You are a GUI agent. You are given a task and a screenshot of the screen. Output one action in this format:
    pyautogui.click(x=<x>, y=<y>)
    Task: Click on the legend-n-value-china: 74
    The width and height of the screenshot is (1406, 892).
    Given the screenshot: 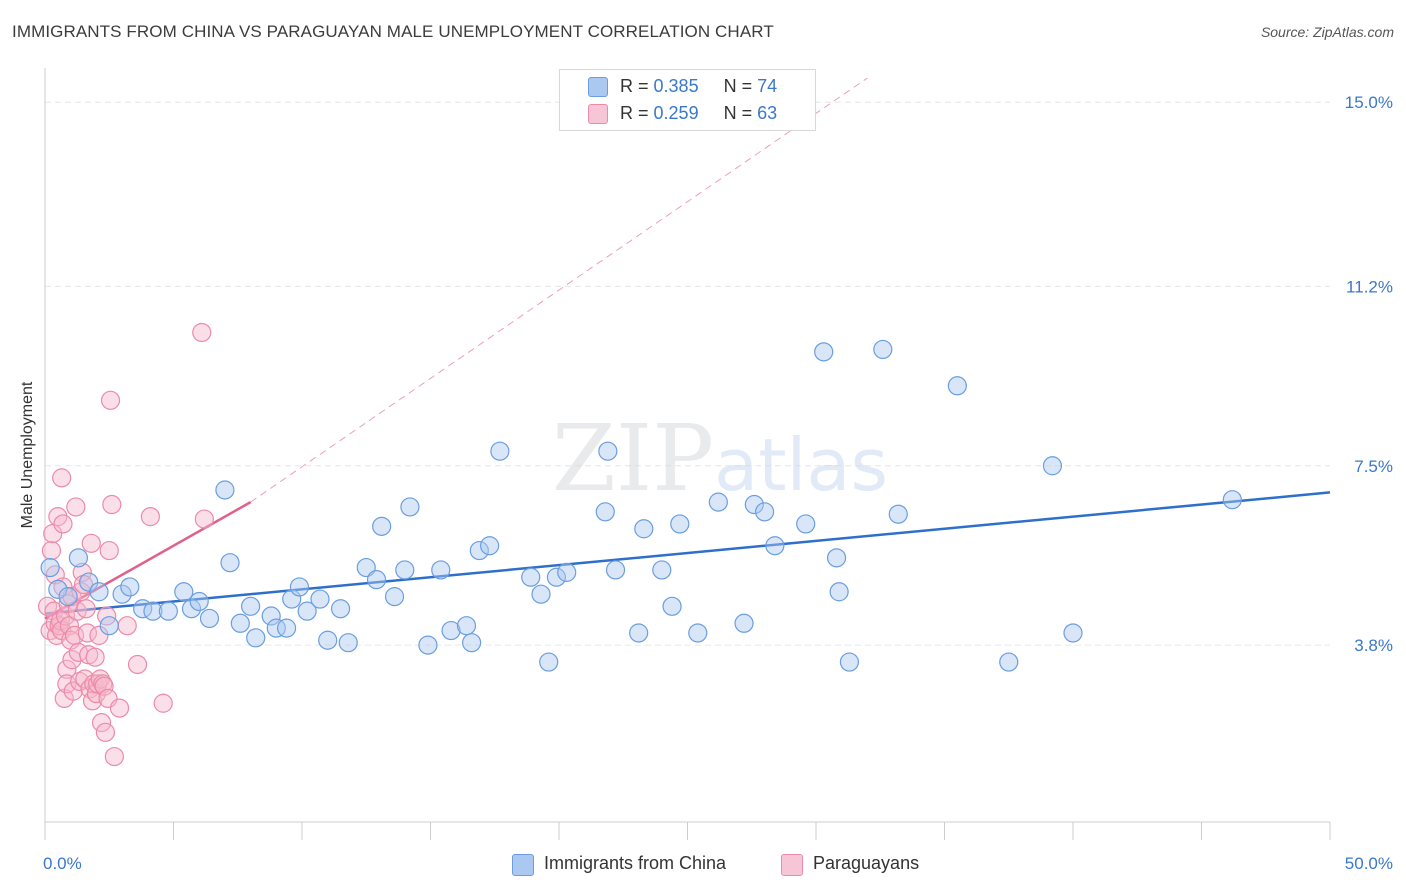 What is the action you would take?
    pyautogui.click(x=767, y=86)
    